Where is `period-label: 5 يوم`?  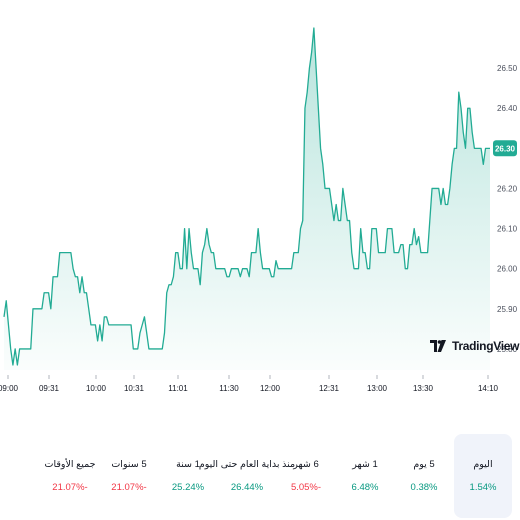
period-label: 5 يوم is located at coordinates (424, 464).